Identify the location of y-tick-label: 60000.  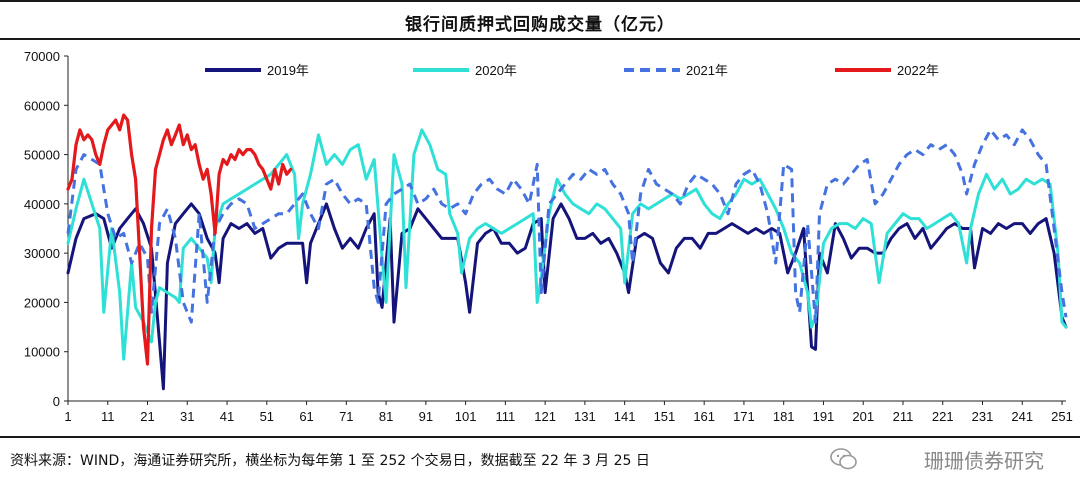
(42, 105).